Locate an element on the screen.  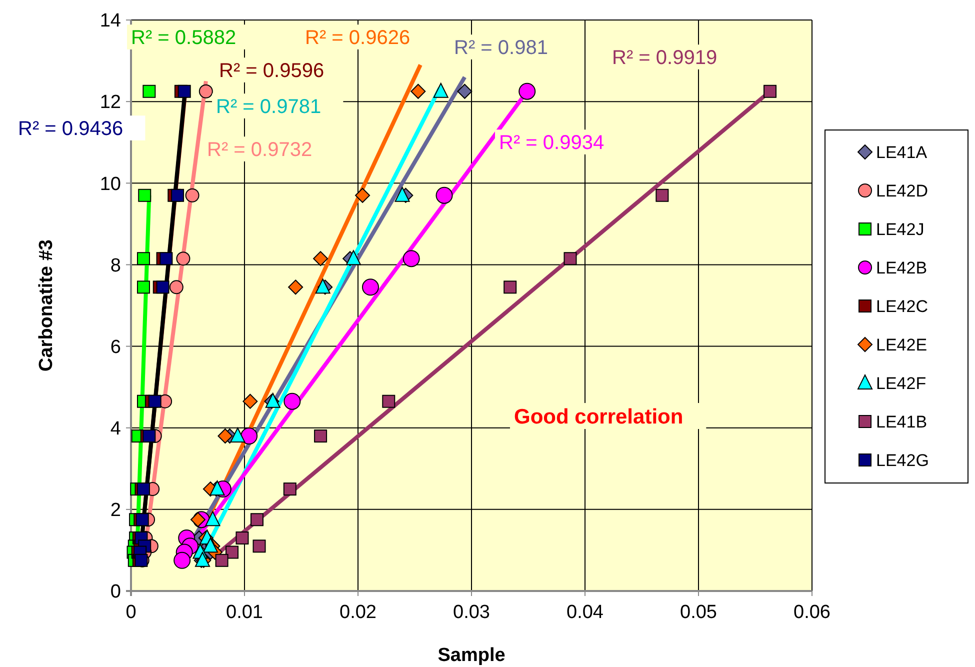
x-tick-label: 0.05 is located at coordinates (698, 612).